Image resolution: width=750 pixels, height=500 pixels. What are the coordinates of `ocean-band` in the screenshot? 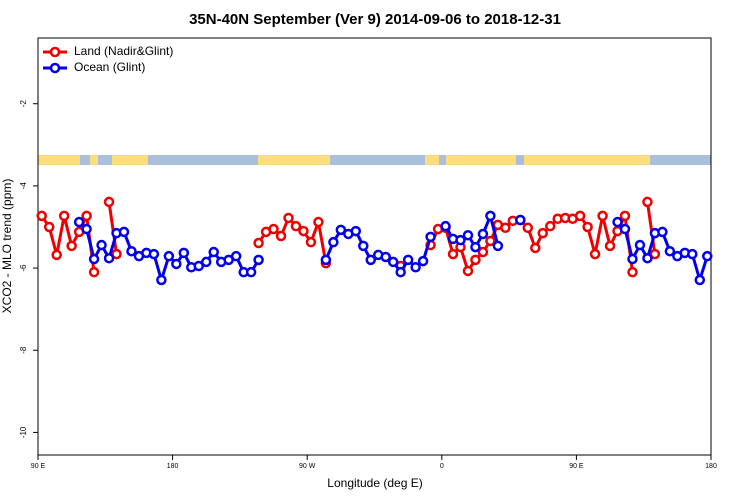 It's located at (374, 160).